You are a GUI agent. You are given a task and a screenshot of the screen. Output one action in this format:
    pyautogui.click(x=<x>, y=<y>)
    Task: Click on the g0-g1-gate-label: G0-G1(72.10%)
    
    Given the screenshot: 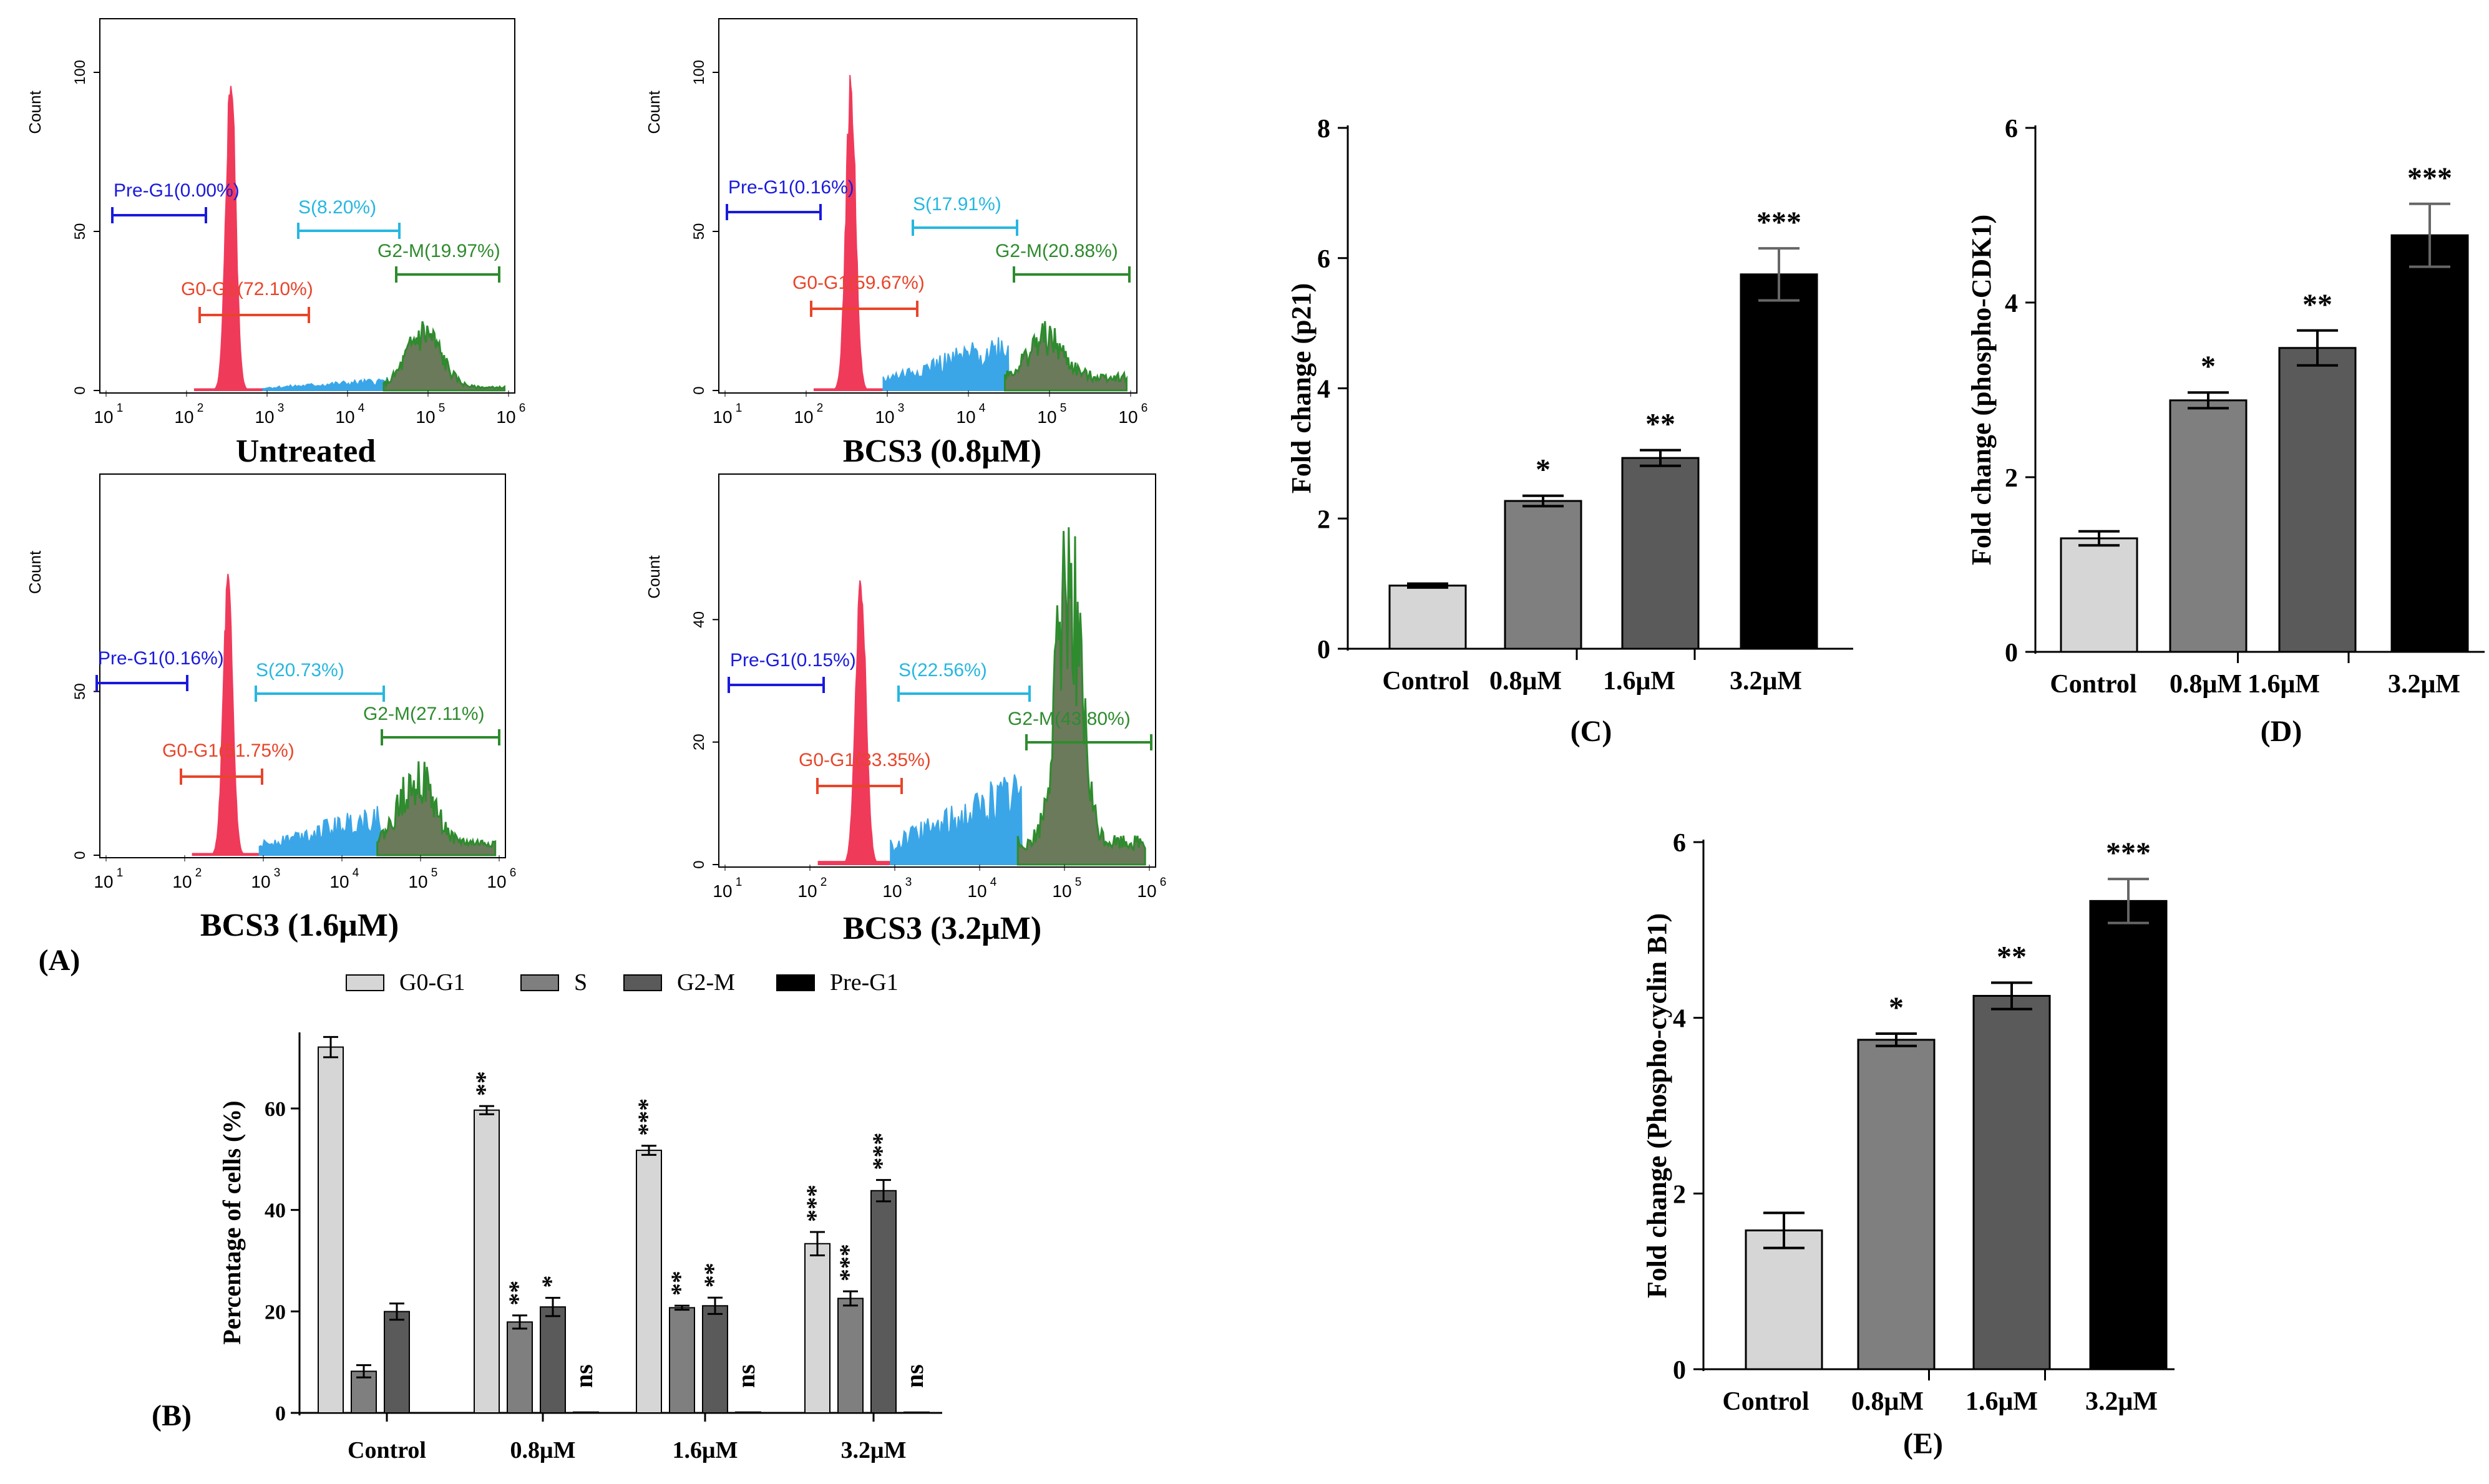 What is the action you would take?
    pyautogui.click(x=247, y=289)
    